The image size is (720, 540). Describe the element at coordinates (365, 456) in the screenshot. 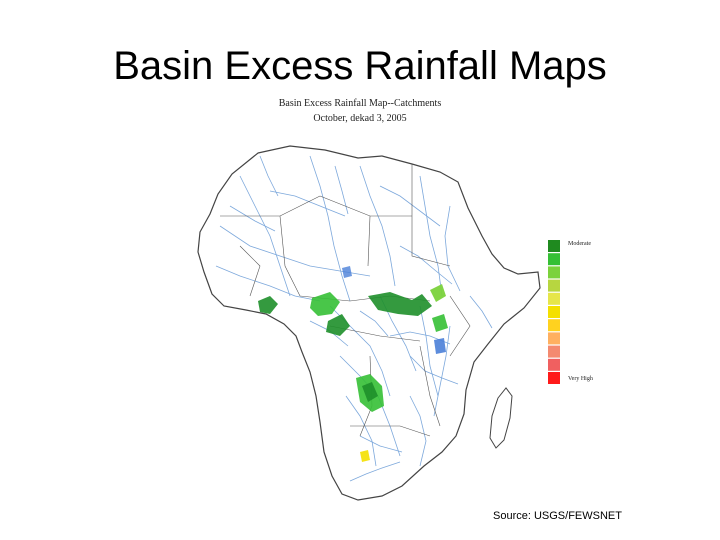

I see `catchment-south-yellow` at that location.